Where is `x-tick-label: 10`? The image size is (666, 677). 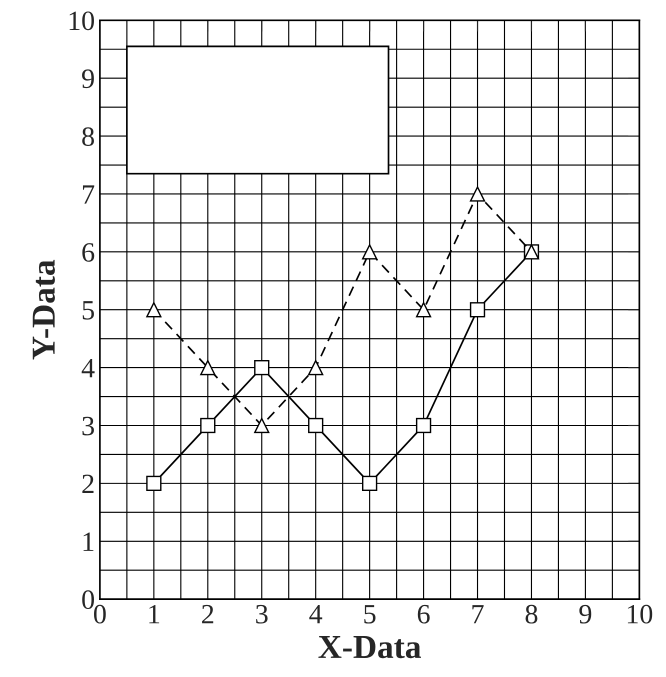
x-tick-label: 10 is located at coordinates (640, 614).